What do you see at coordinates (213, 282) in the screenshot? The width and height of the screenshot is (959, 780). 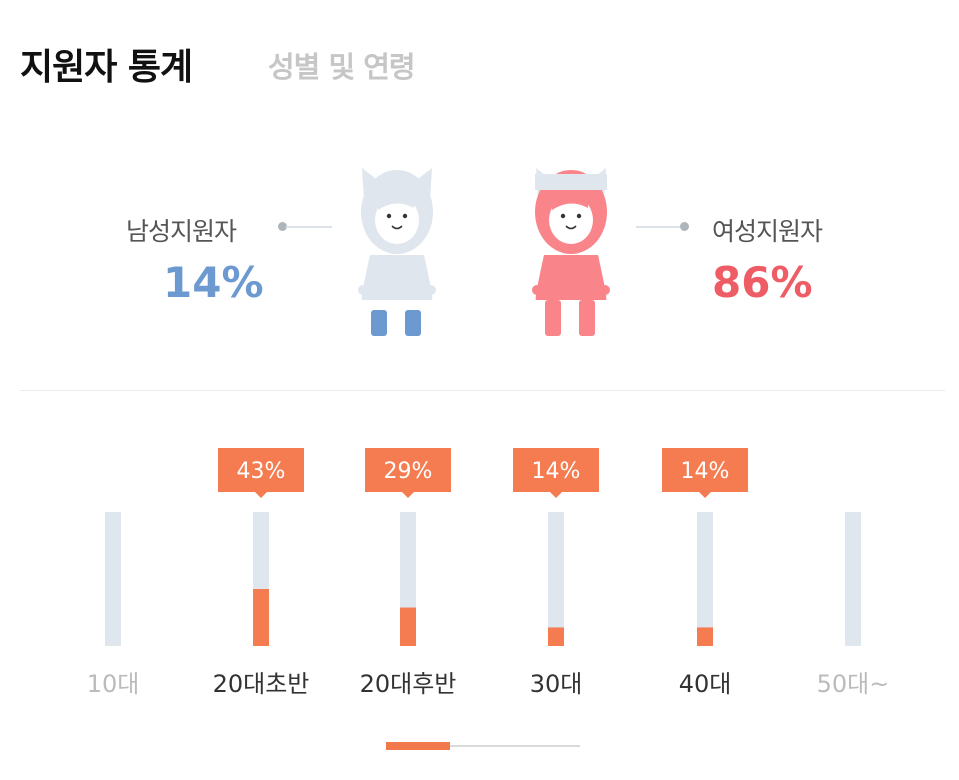 I see `male-applicant-percent: 14%` at bounding box center [213, 282].